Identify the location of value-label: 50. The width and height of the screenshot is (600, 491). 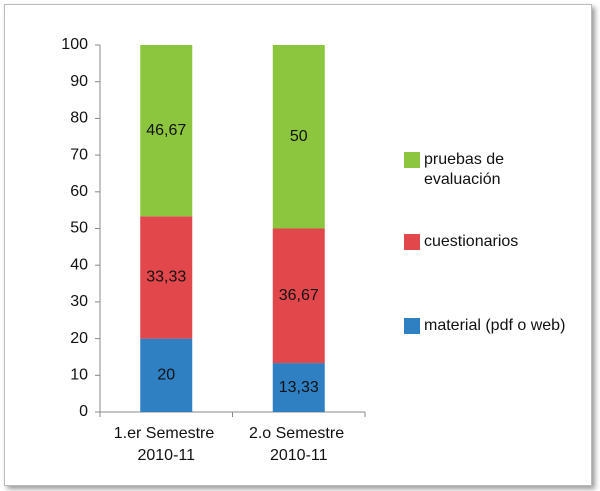
(299, 136).